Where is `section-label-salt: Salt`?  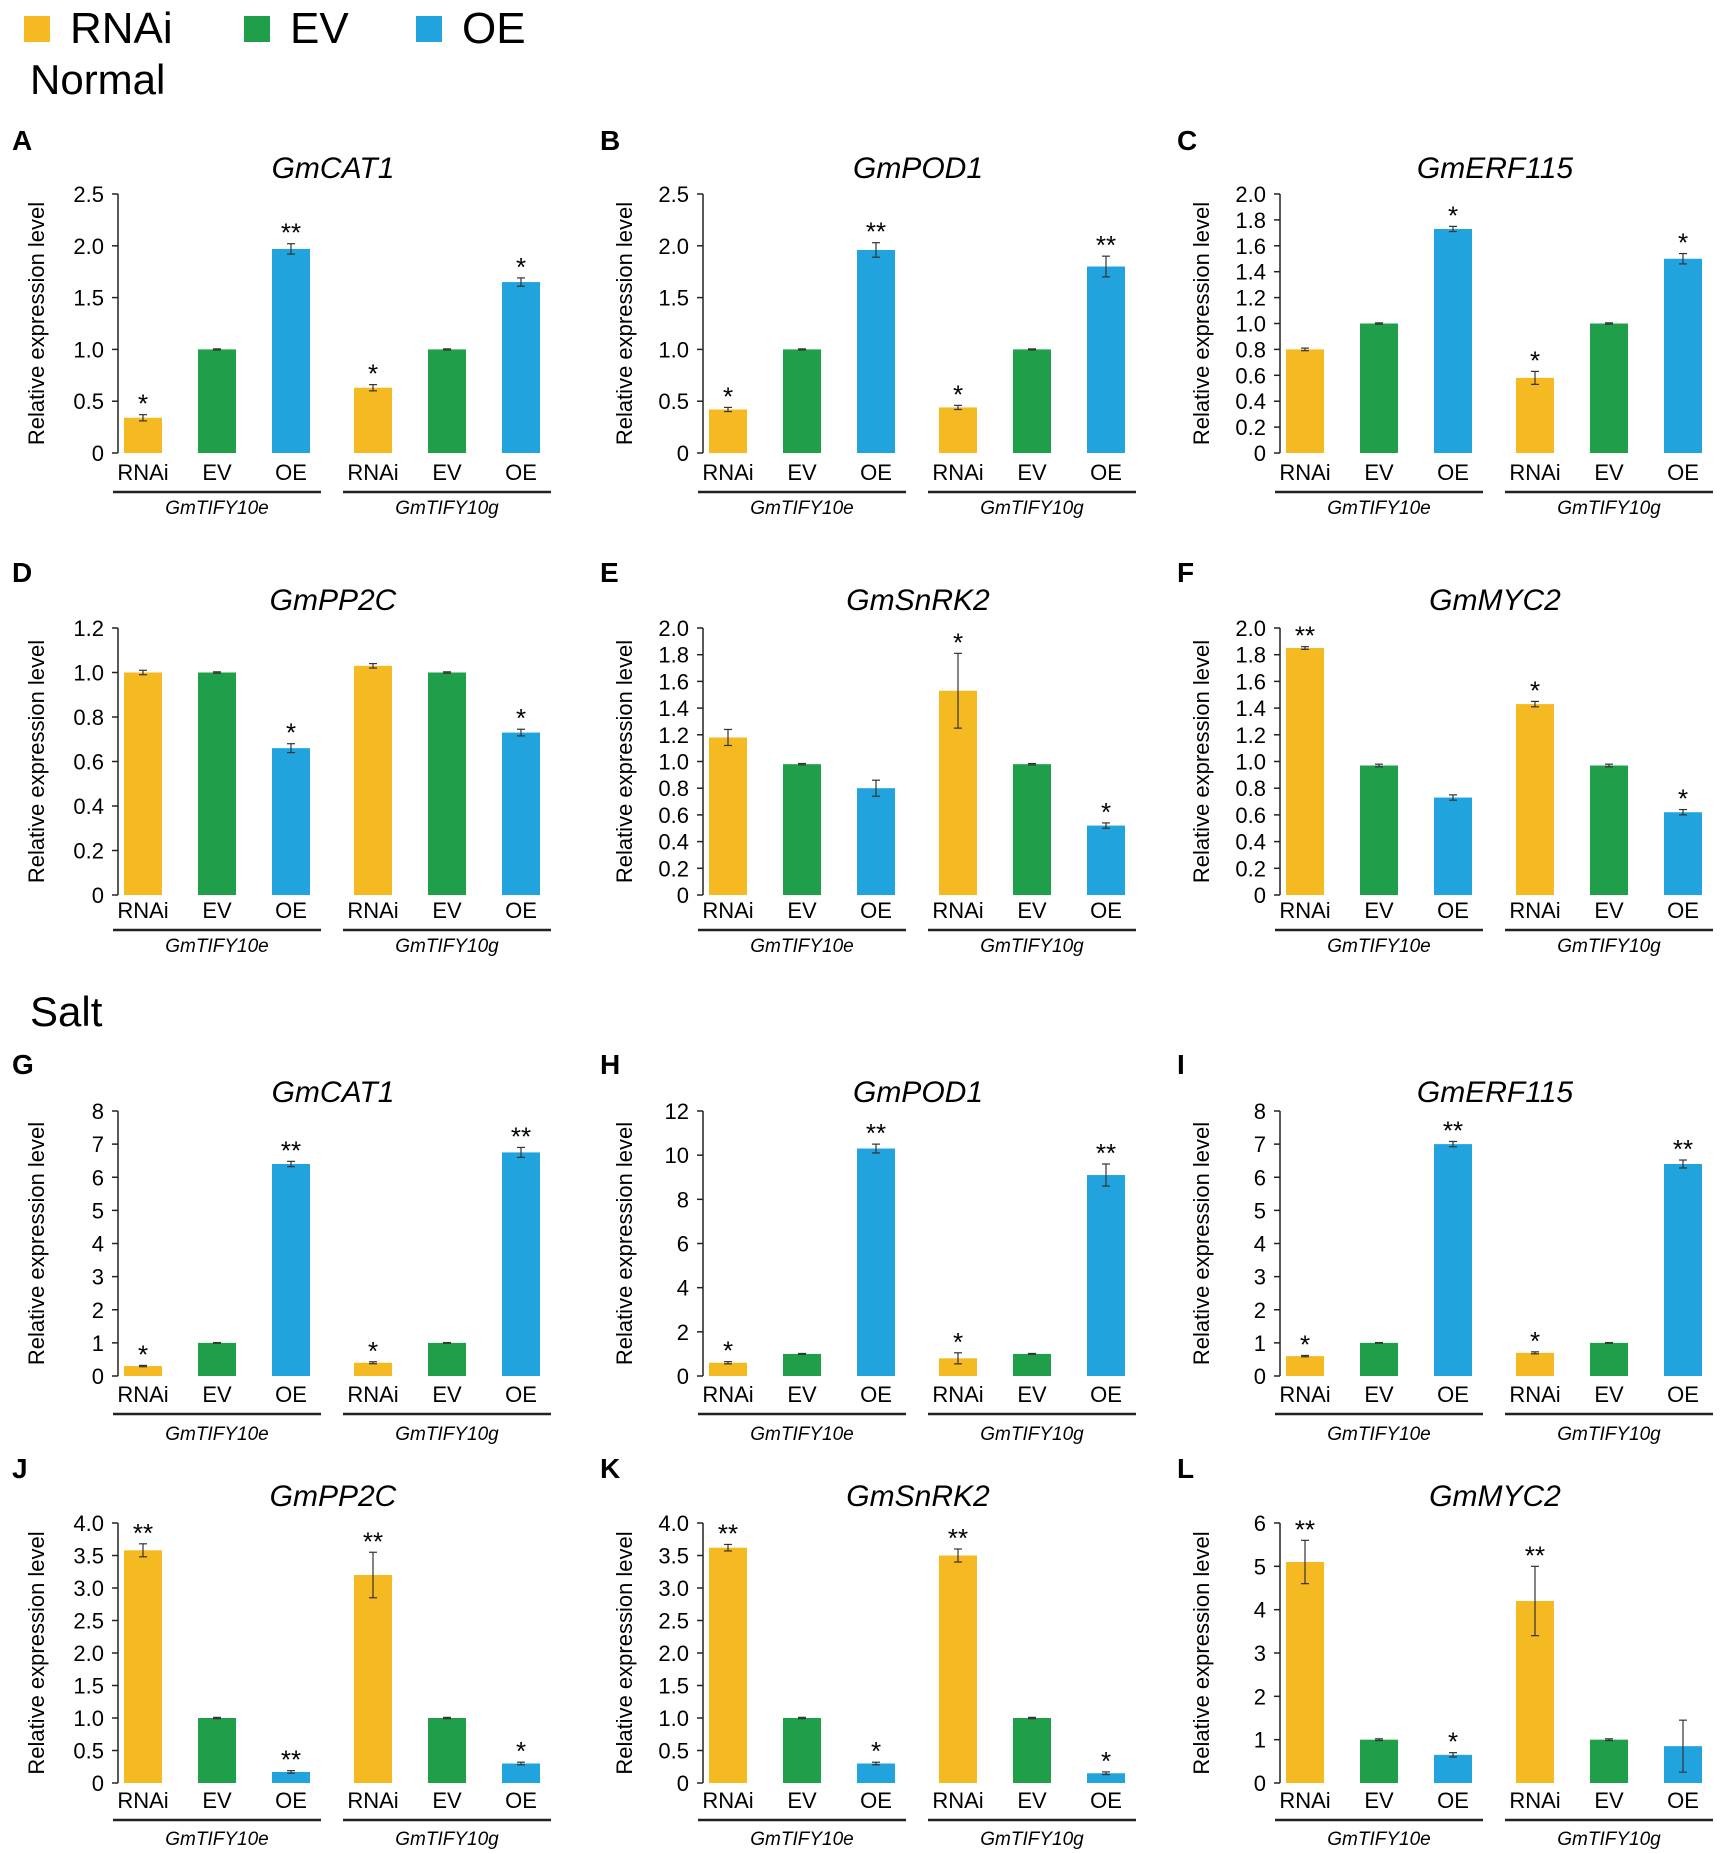 section-label-salt: Salt is located at coordinates (66, 1011).